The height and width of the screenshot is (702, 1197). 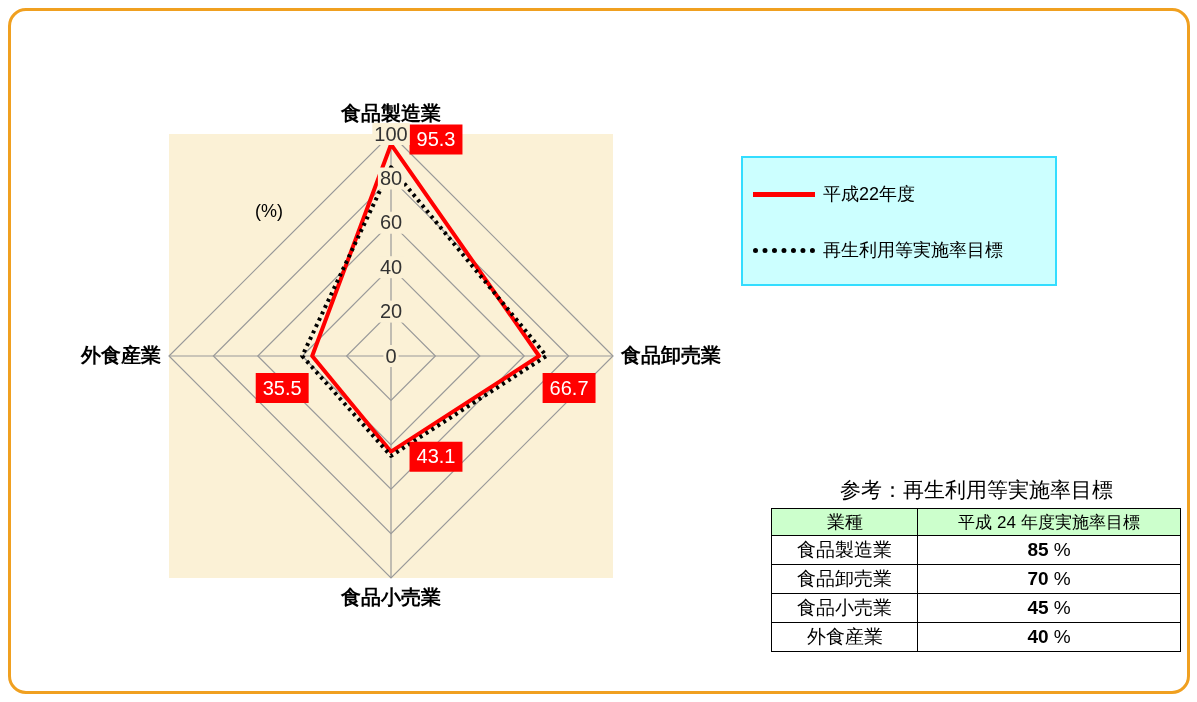 I want to click on spoke-label: 食品製造業, so click(x=390, y=112).